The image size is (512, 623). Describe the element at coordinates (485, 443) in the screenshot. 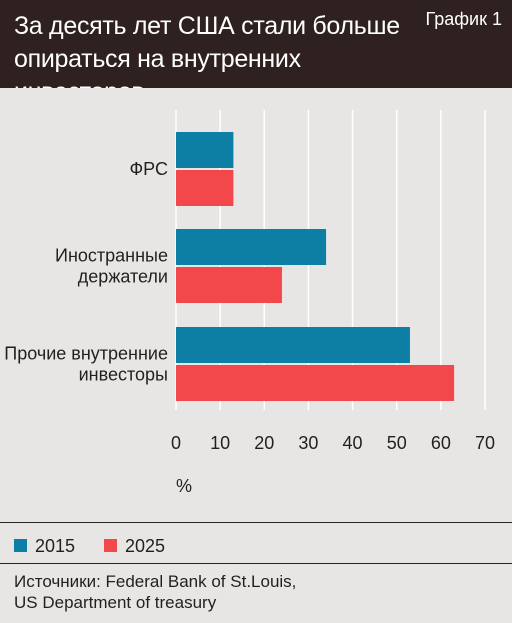

I see `x-tick-label-70: 70` at that location.